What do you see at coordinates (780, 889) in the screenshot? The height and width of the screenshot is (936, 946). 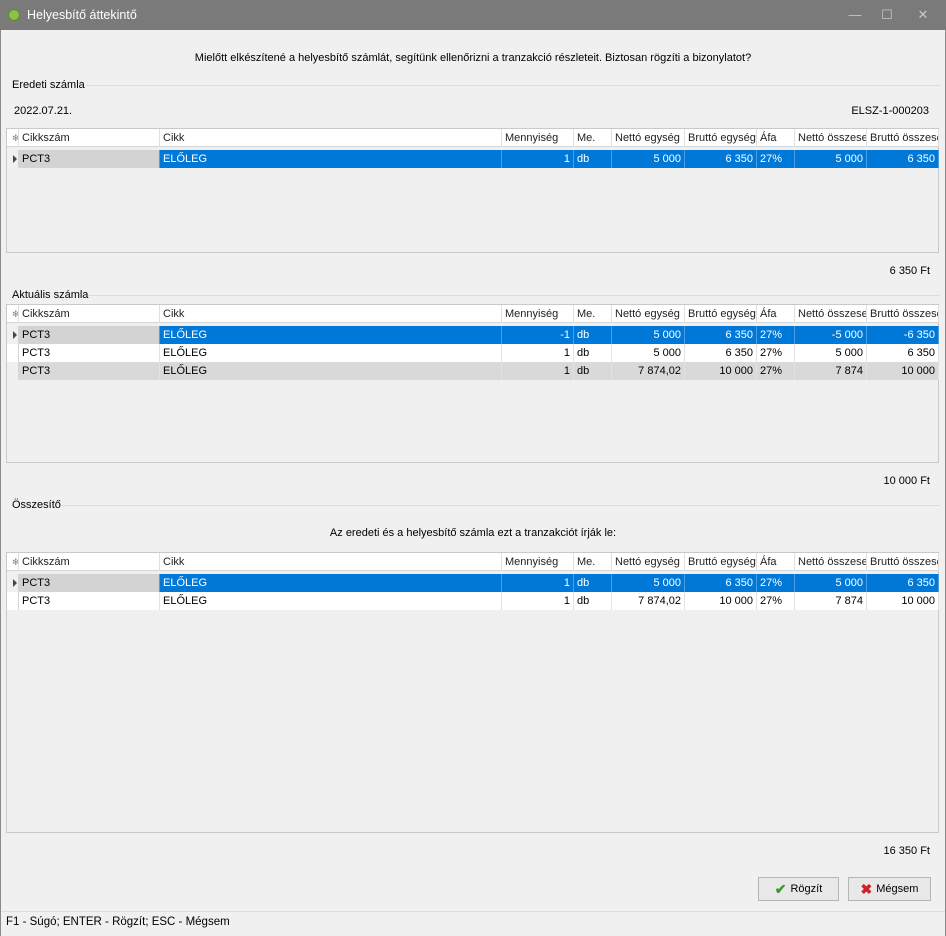 I see `checkmark-icon: ✔` at bounding box center [780, 889].